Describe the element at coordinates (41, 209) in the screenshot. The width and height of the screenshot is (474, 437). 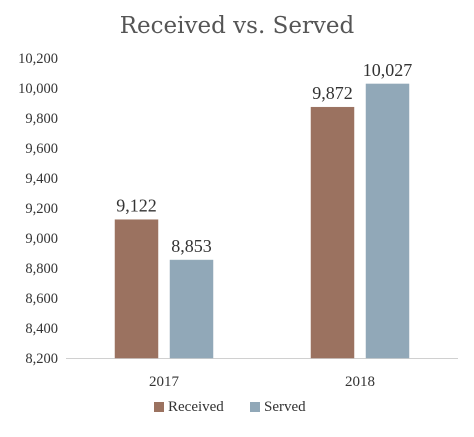
I see `y-tick-label: 9,200` at that location.